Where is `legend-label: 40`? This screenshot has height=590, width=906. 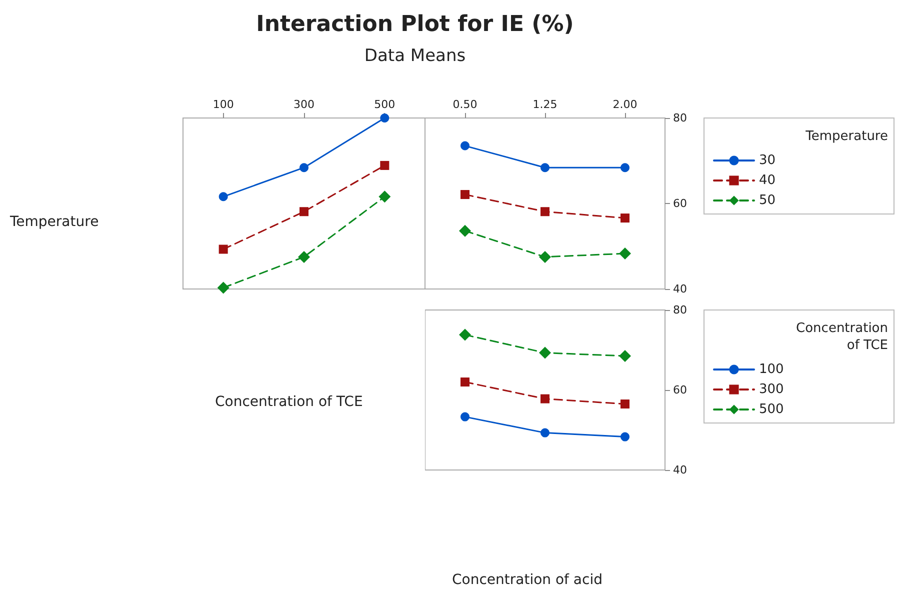 legend-label: 40 is located at coordinates (767, 180).